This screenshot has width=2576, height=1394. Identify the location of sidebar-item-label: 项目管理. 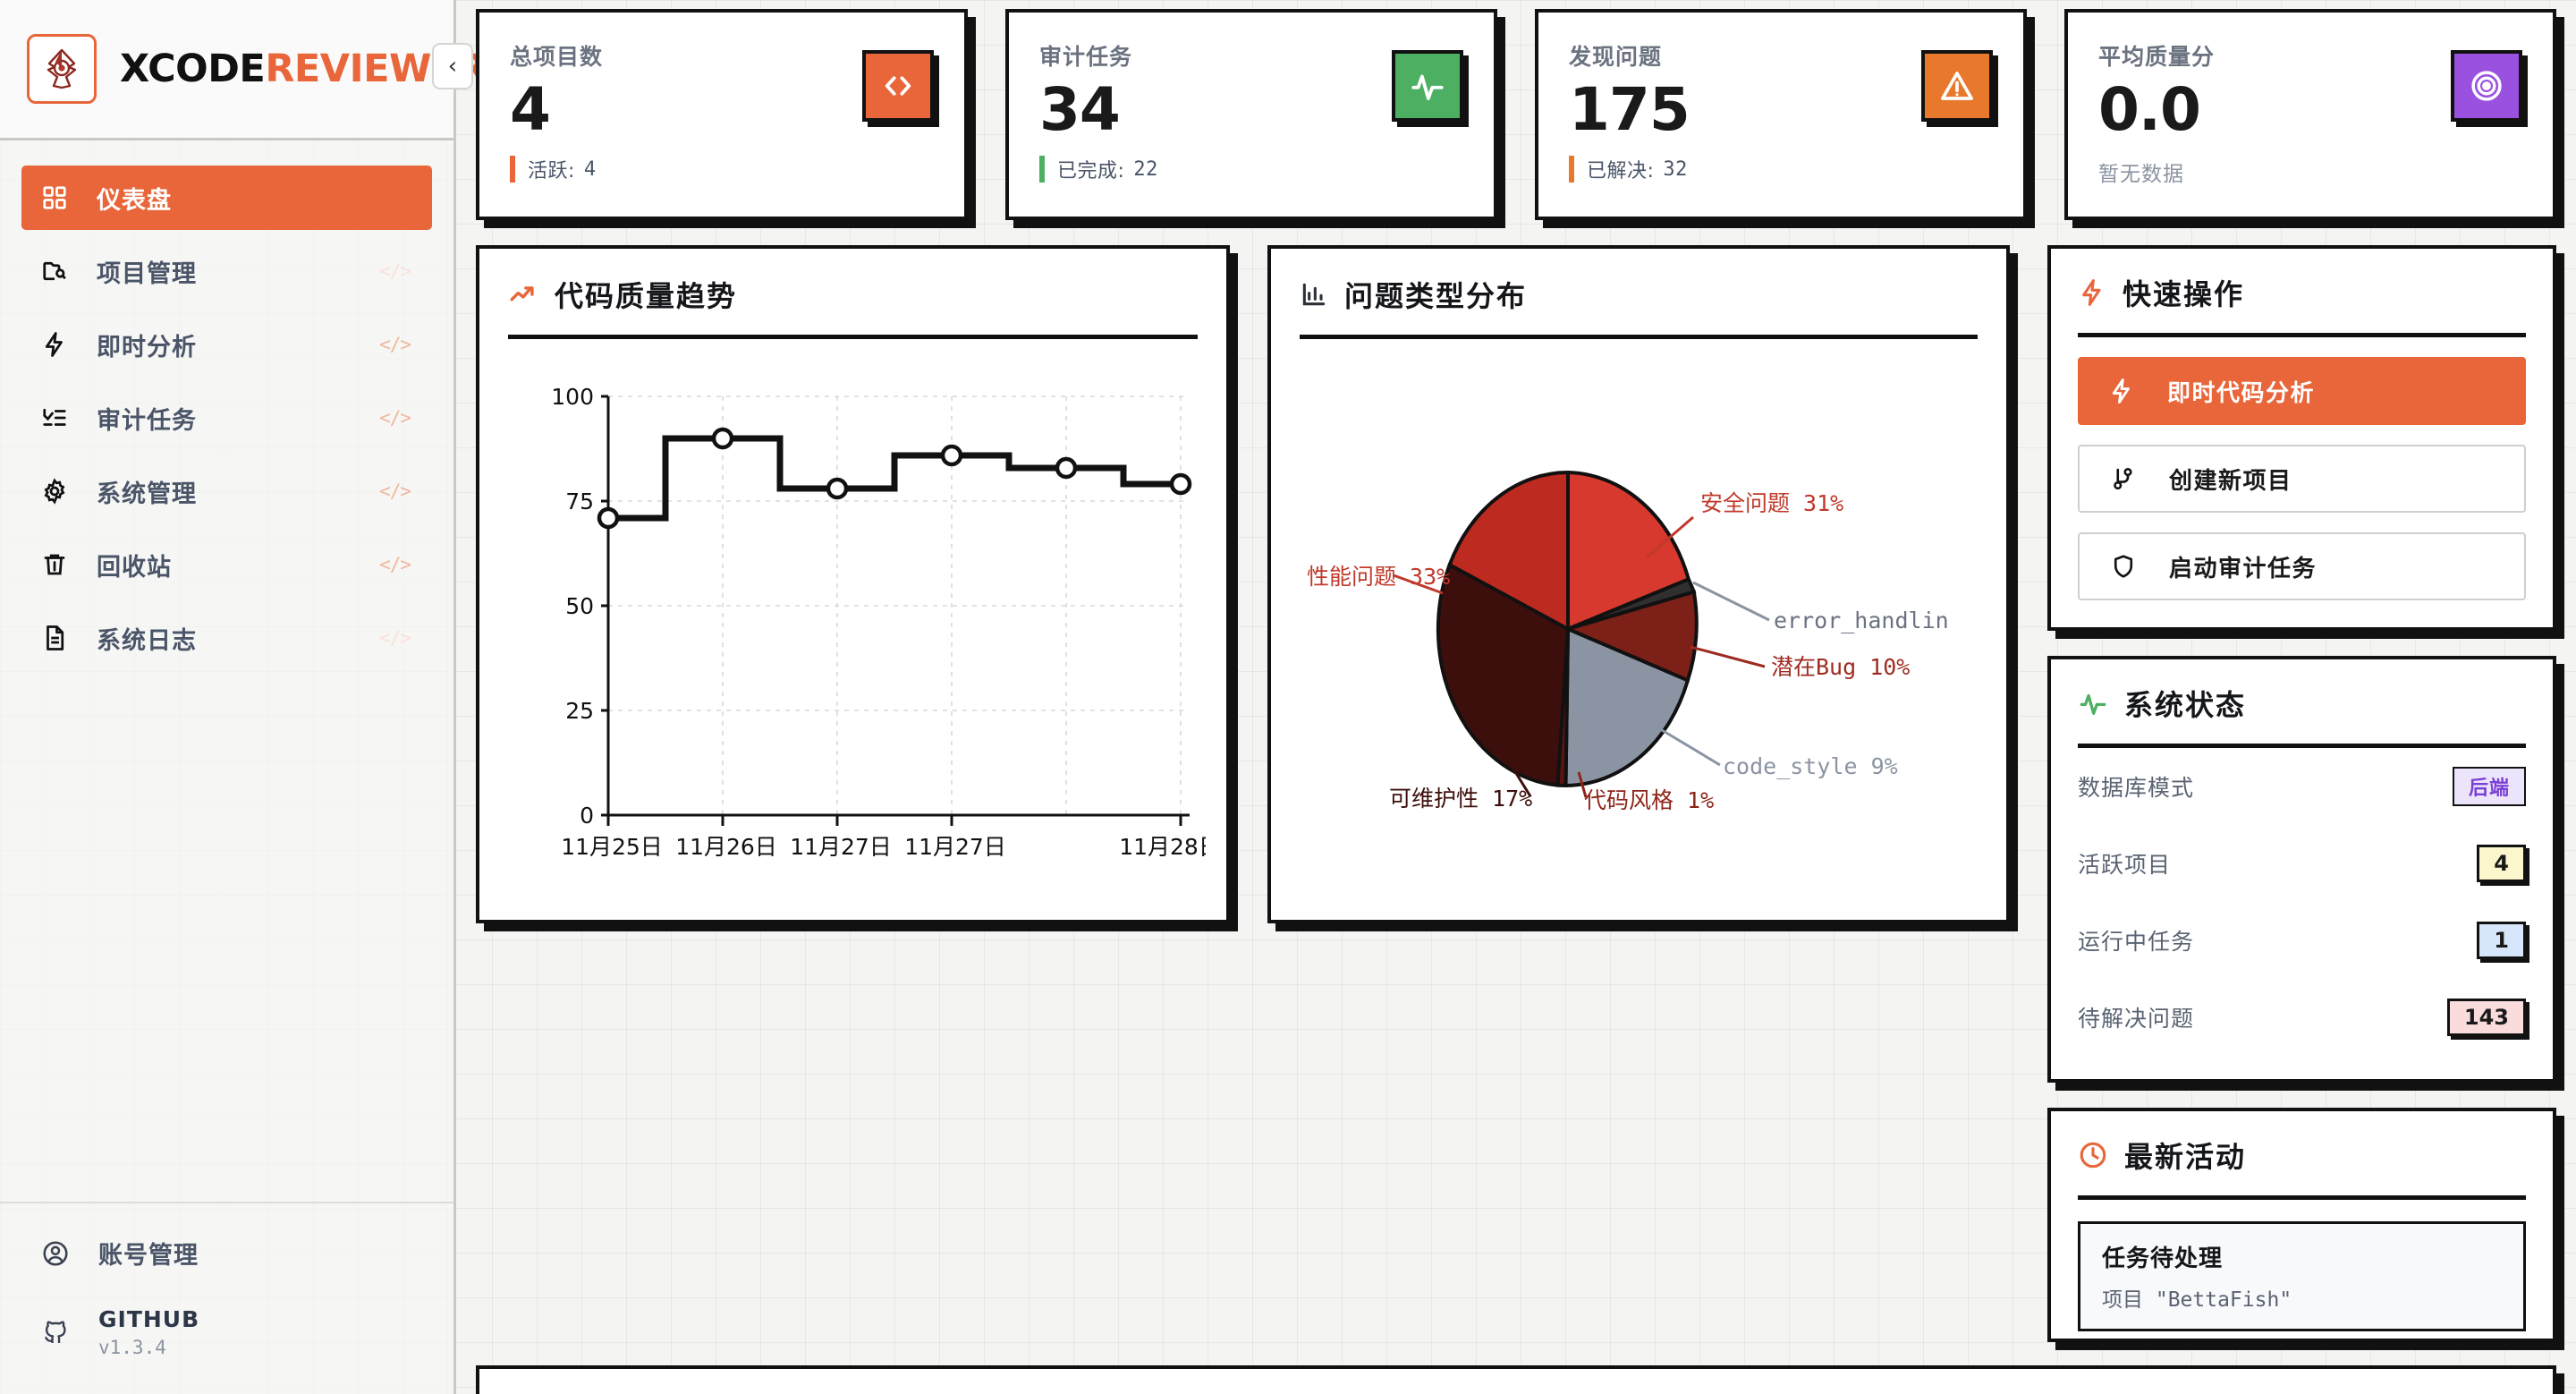
(147, 273).